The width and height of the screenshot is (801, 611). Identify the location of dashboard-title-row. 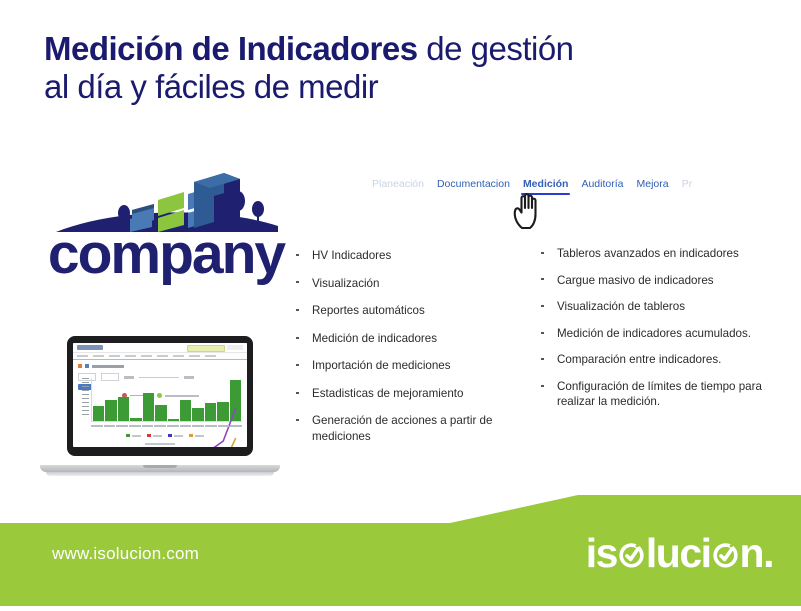
(160, 365).